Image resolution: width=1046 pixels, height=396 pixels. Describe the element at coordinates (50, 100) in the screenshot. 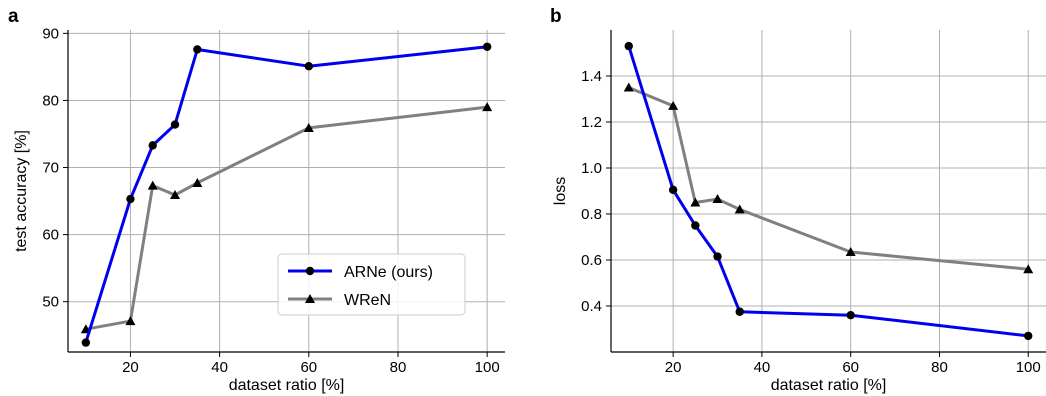

I see `a-y-tick-label: 80` at that location.